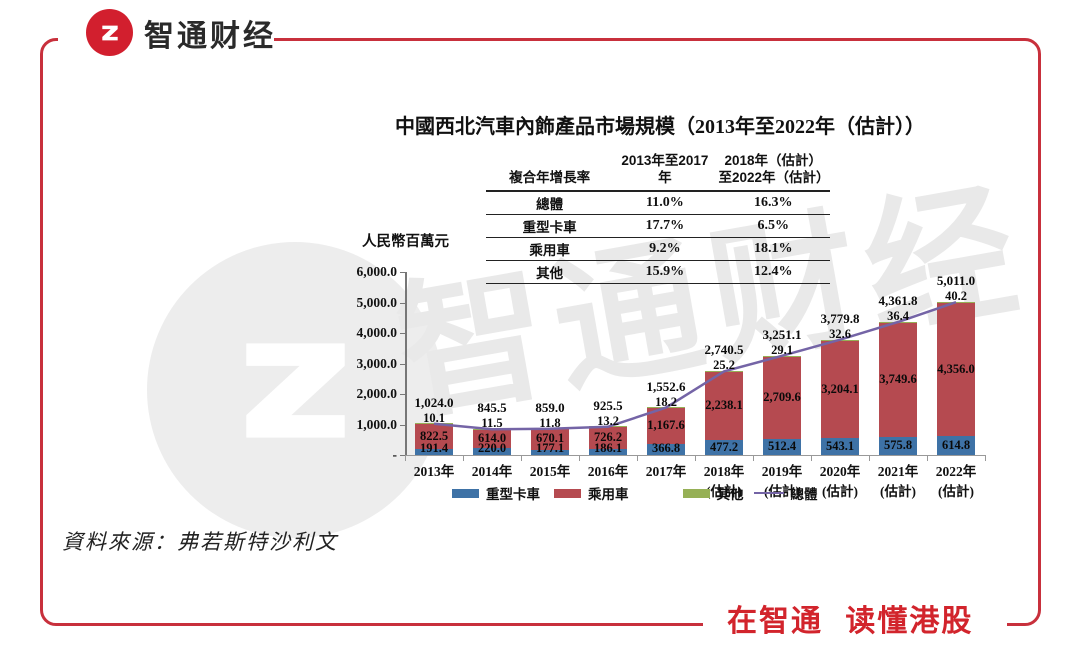 The image size is (1080, 647). I want to click on bar-label-truck: 614.8, so click(956, 444).